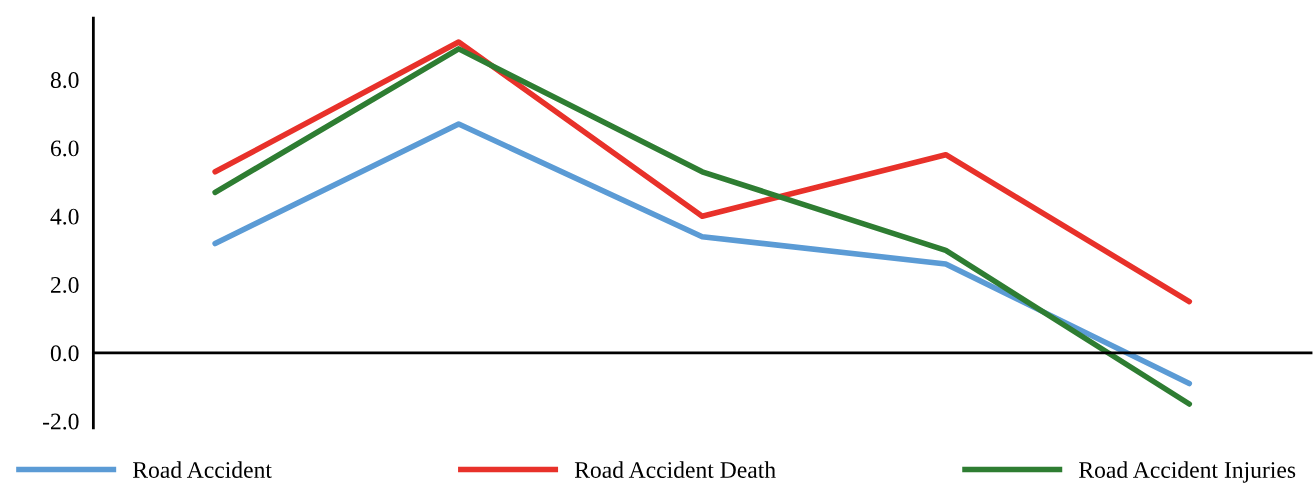  What do you see at coordinates (202, 469) in the screenshot?
I see `legend-label: Road Accident` at bounding box center [202, 469].